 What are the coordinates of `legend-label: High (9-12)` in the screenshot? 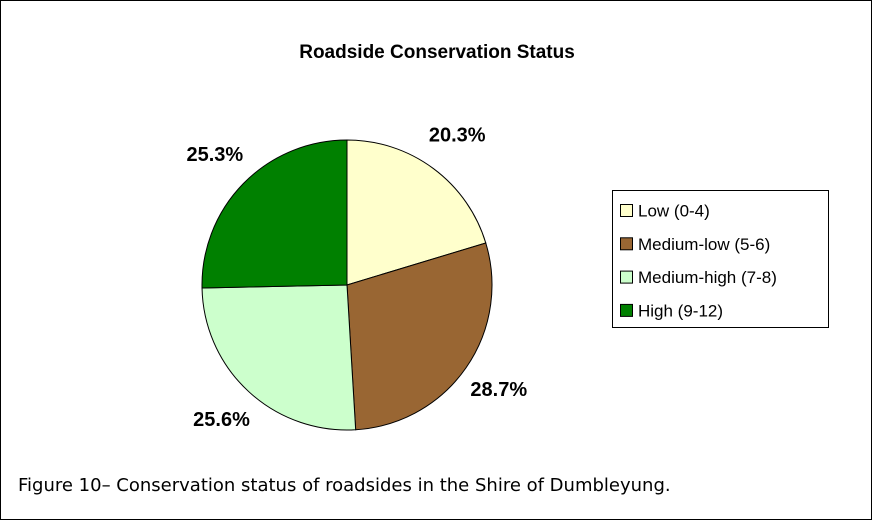 It's located at (680, 310).